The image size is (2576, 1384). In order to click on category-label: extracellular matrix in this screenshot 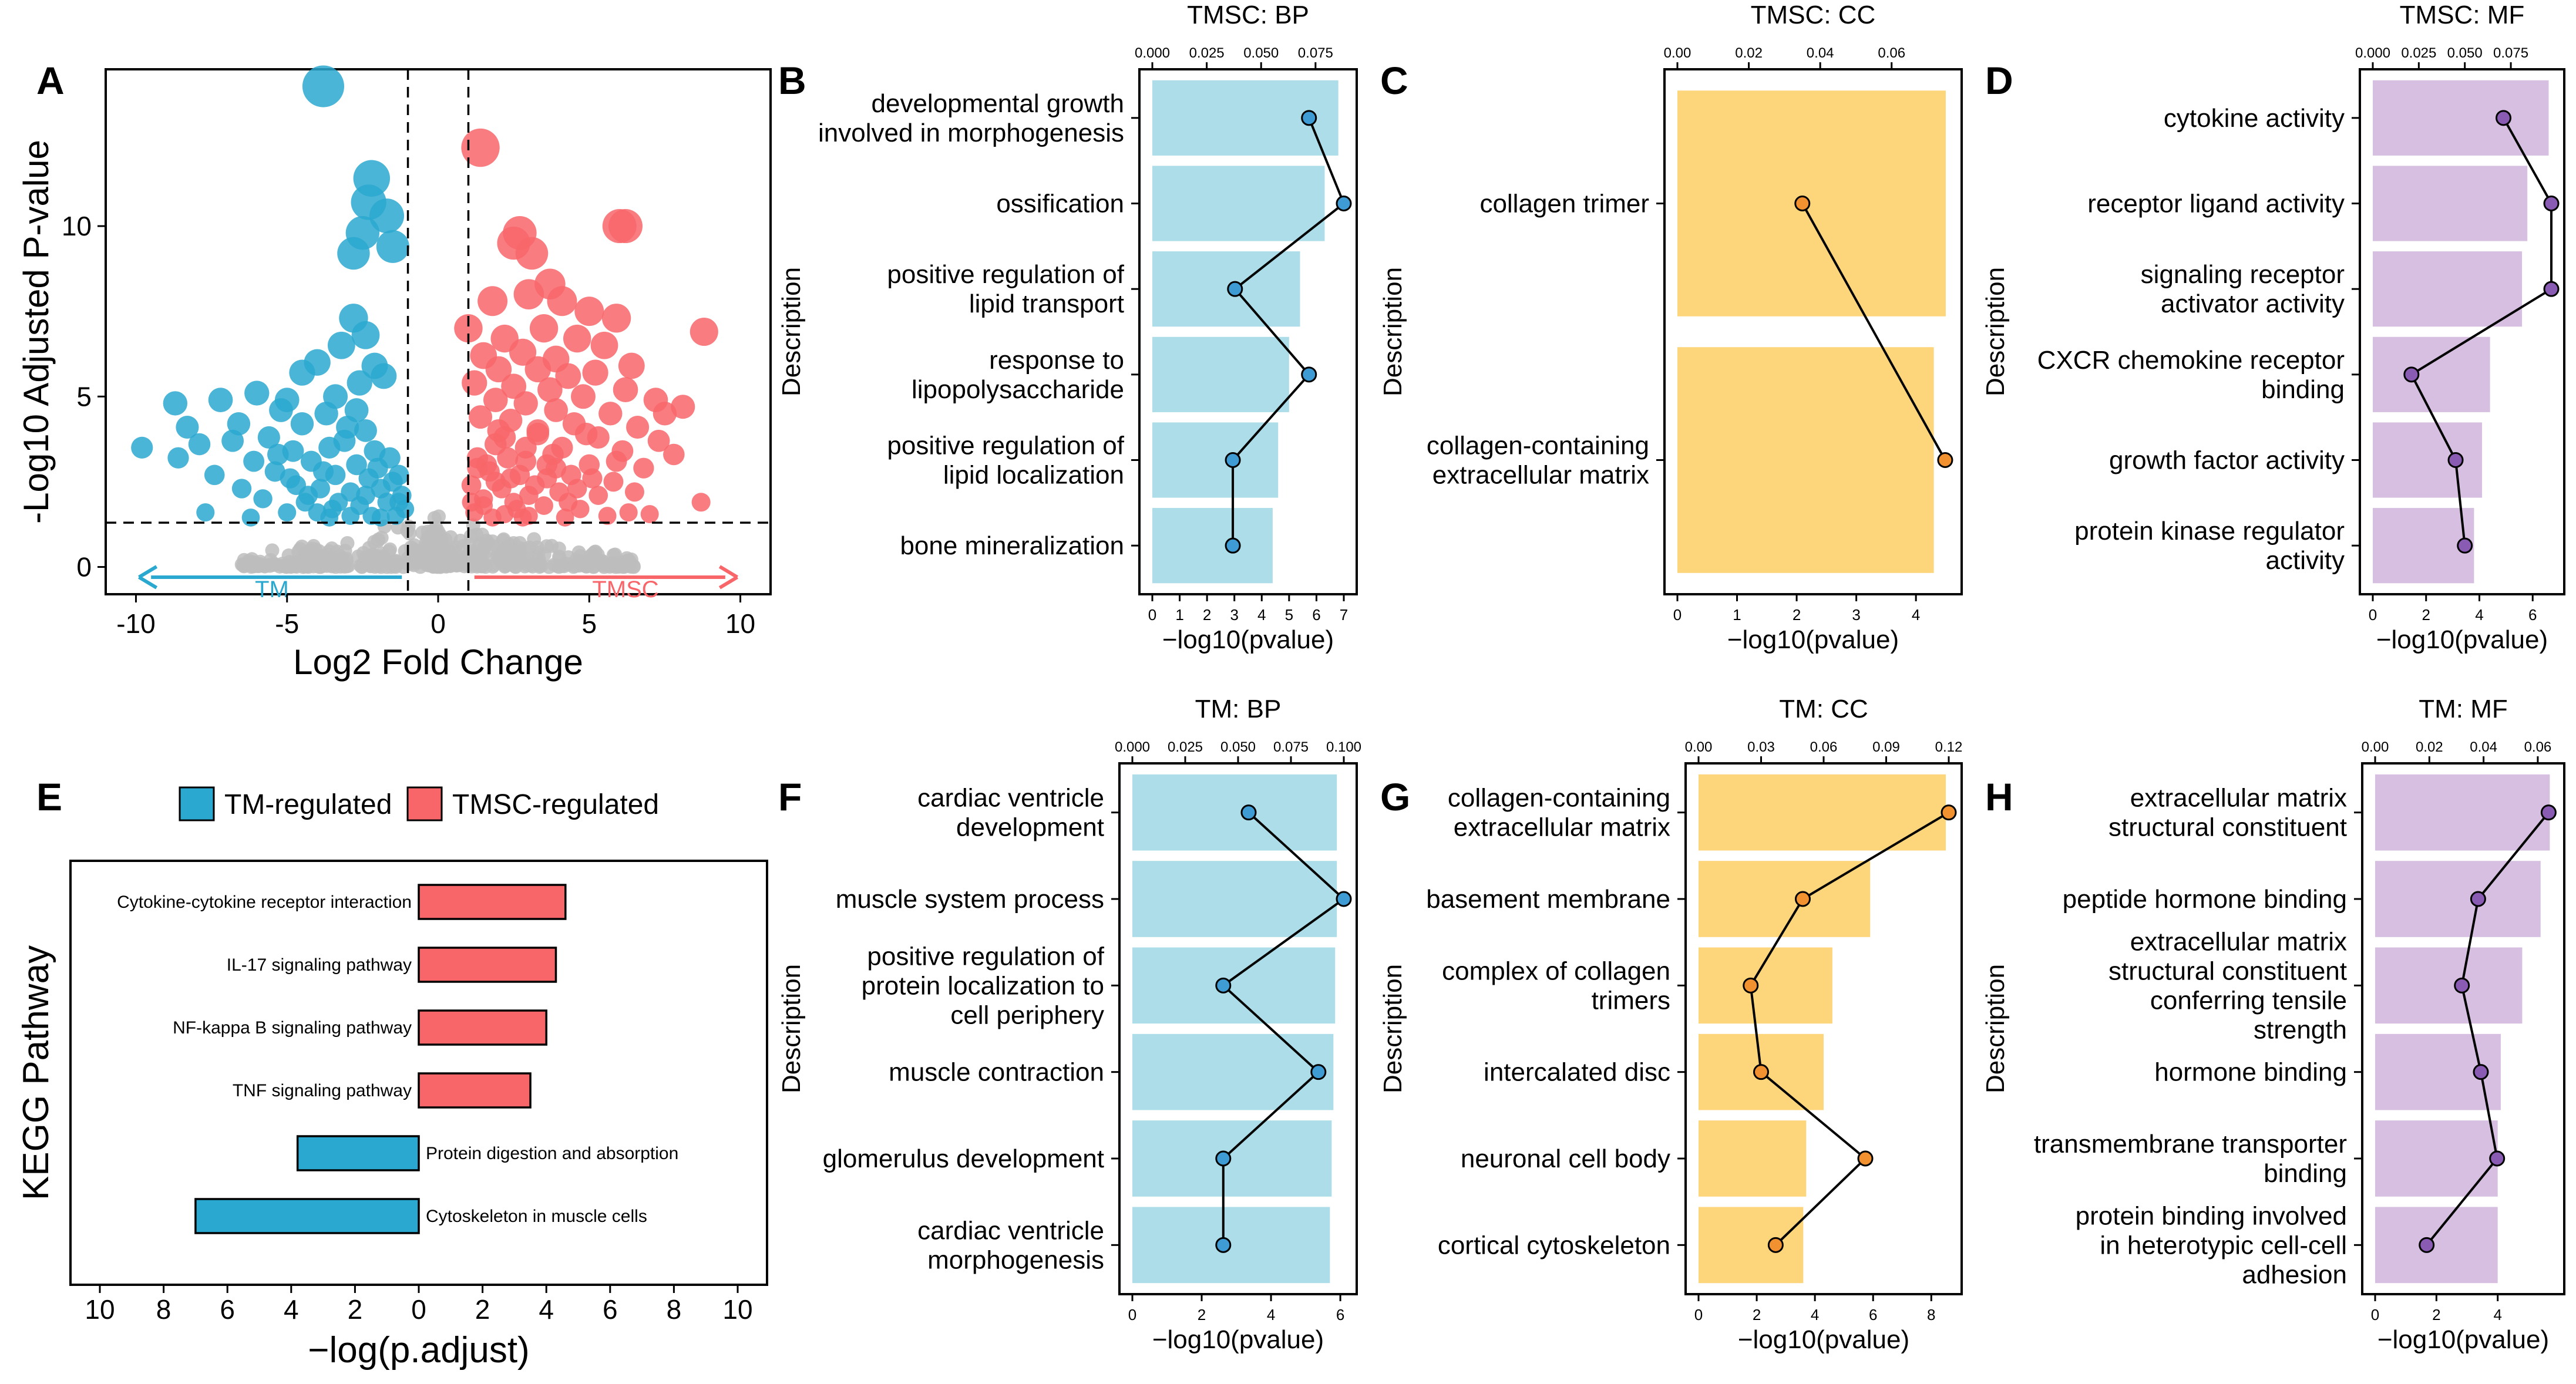, I will do `click(1562, 827)`.